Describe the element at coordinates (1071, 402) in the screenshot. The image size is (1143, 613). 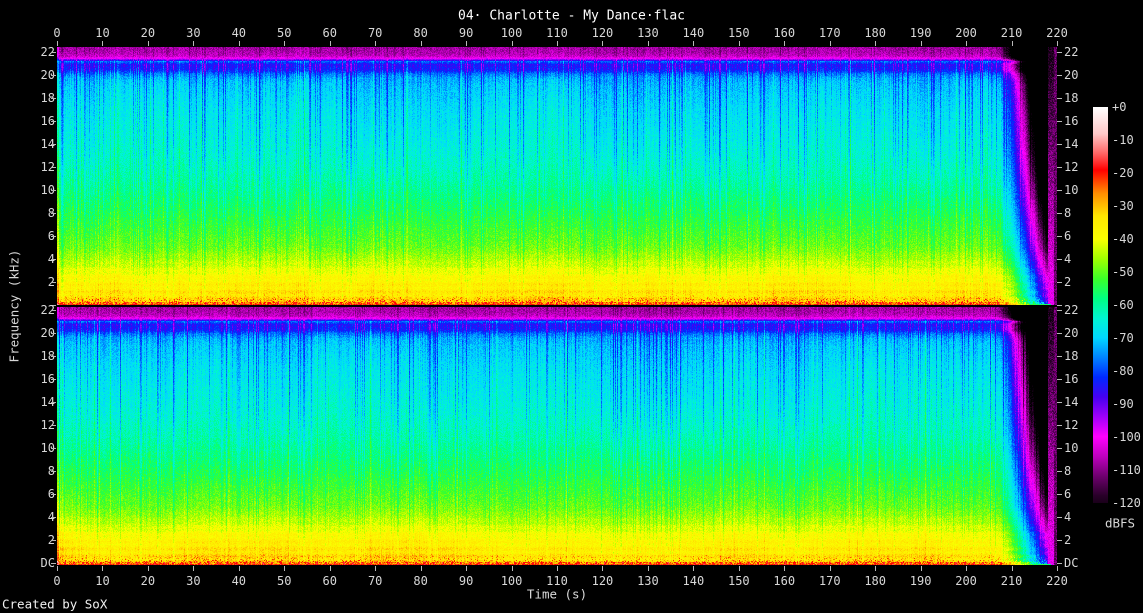
I see `freq-tick-label: 14` at that location.